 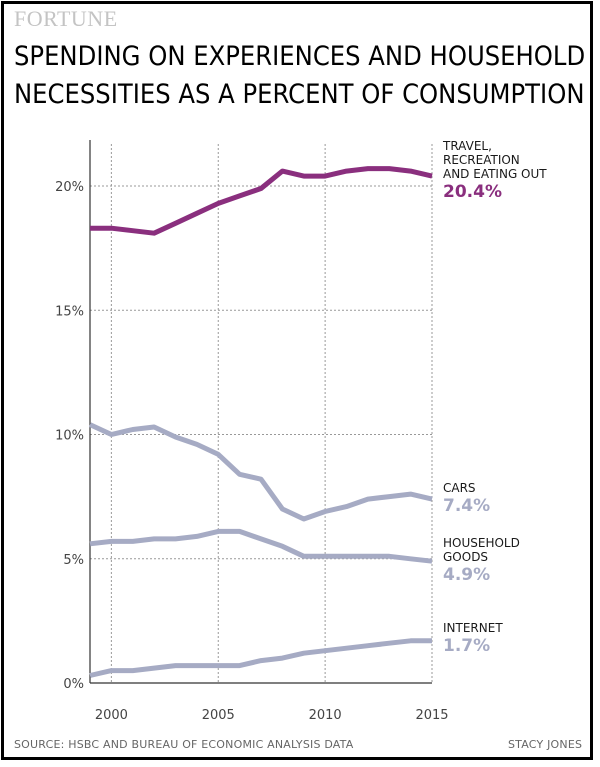 What do you see at coordinates (69, 311) in the screenshot?
I see `y-tick-label: 15%` at bounding box center [69, 311].